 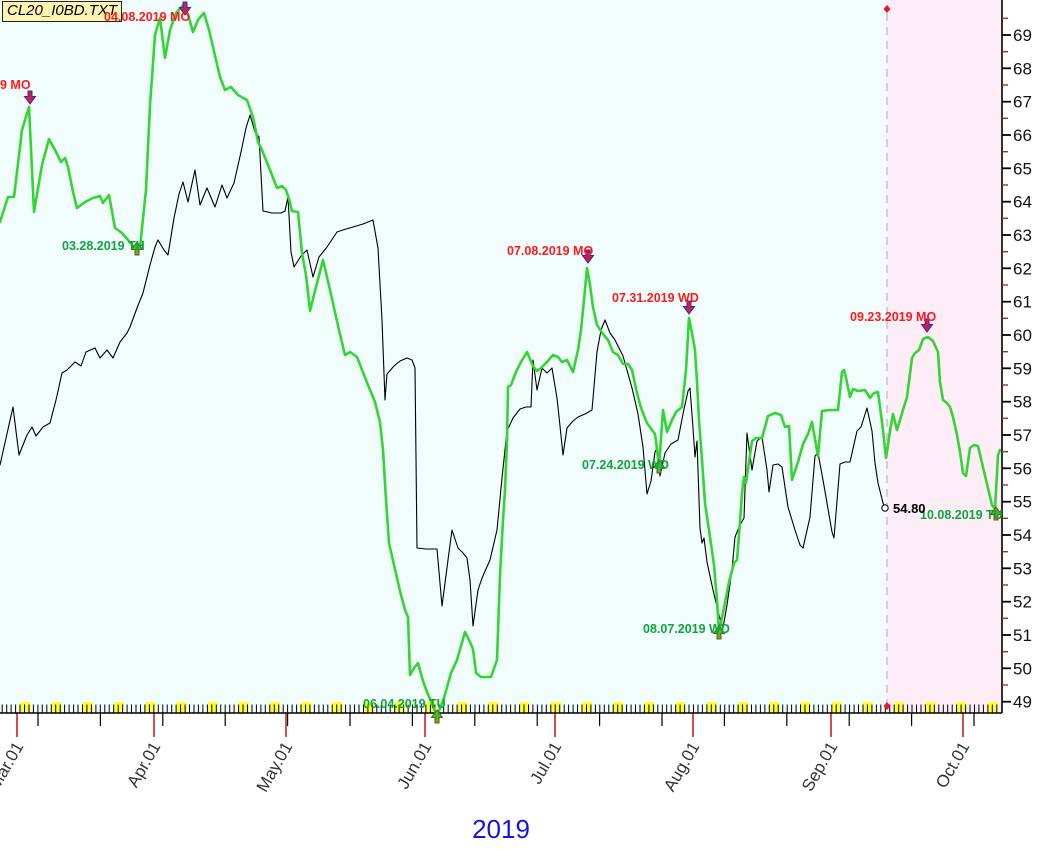 I want to click on projection-zone, so click(x=944, y=356).